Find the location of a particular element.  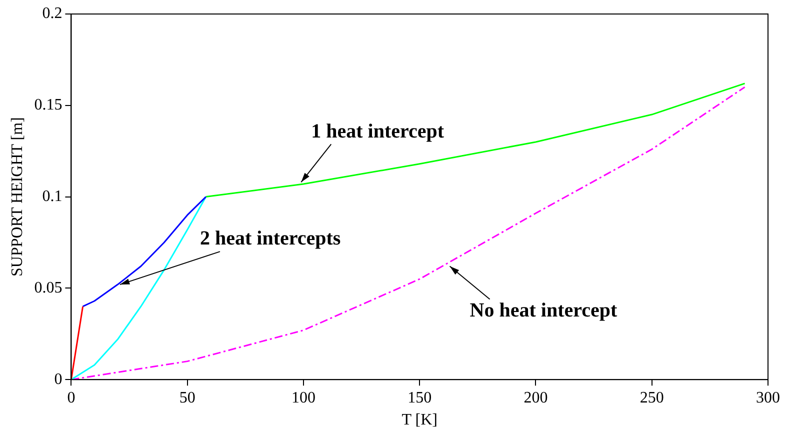

x-axis-title: T [K] is located at coordinates (420, 420).